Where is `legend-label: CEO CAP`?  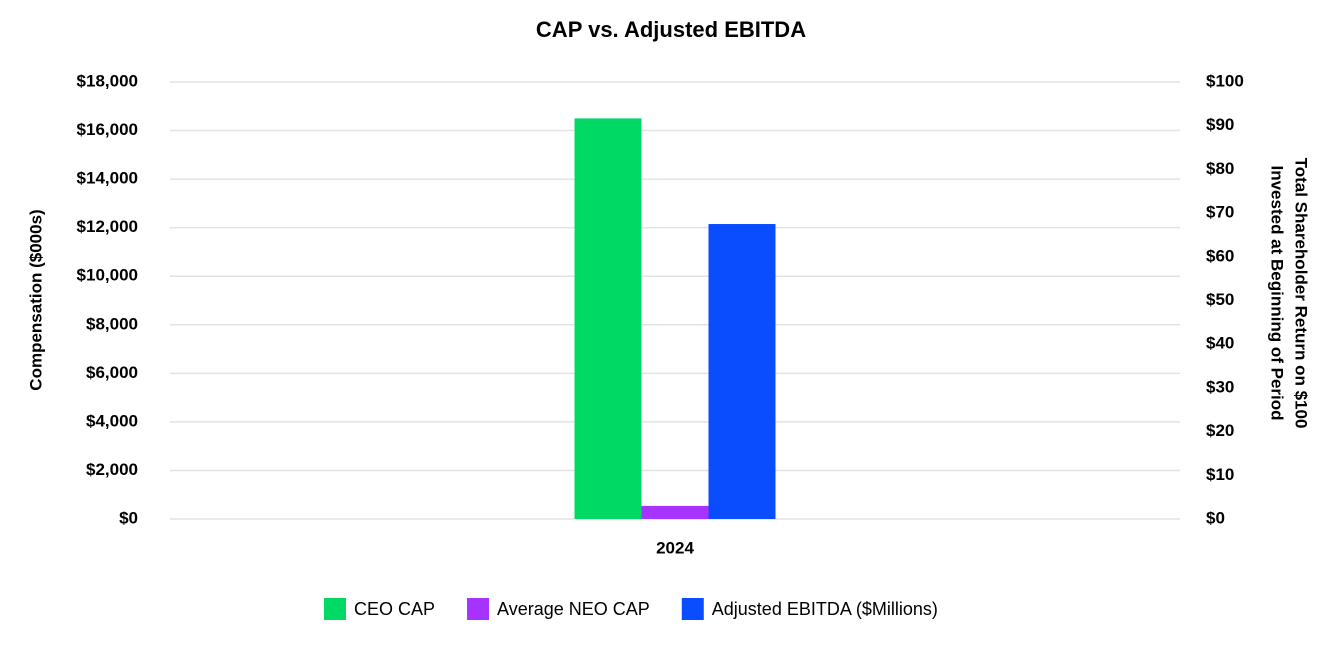
legend-label: CEO CAP is located at coordinates (394, 609).